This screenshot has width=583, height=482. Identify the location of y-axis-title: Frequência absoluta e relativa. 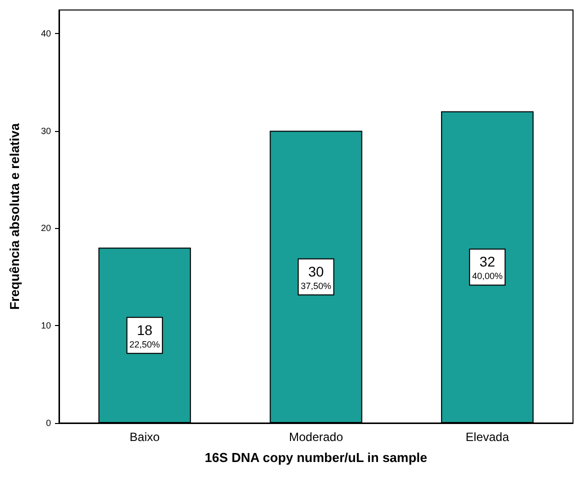
(14, 216).